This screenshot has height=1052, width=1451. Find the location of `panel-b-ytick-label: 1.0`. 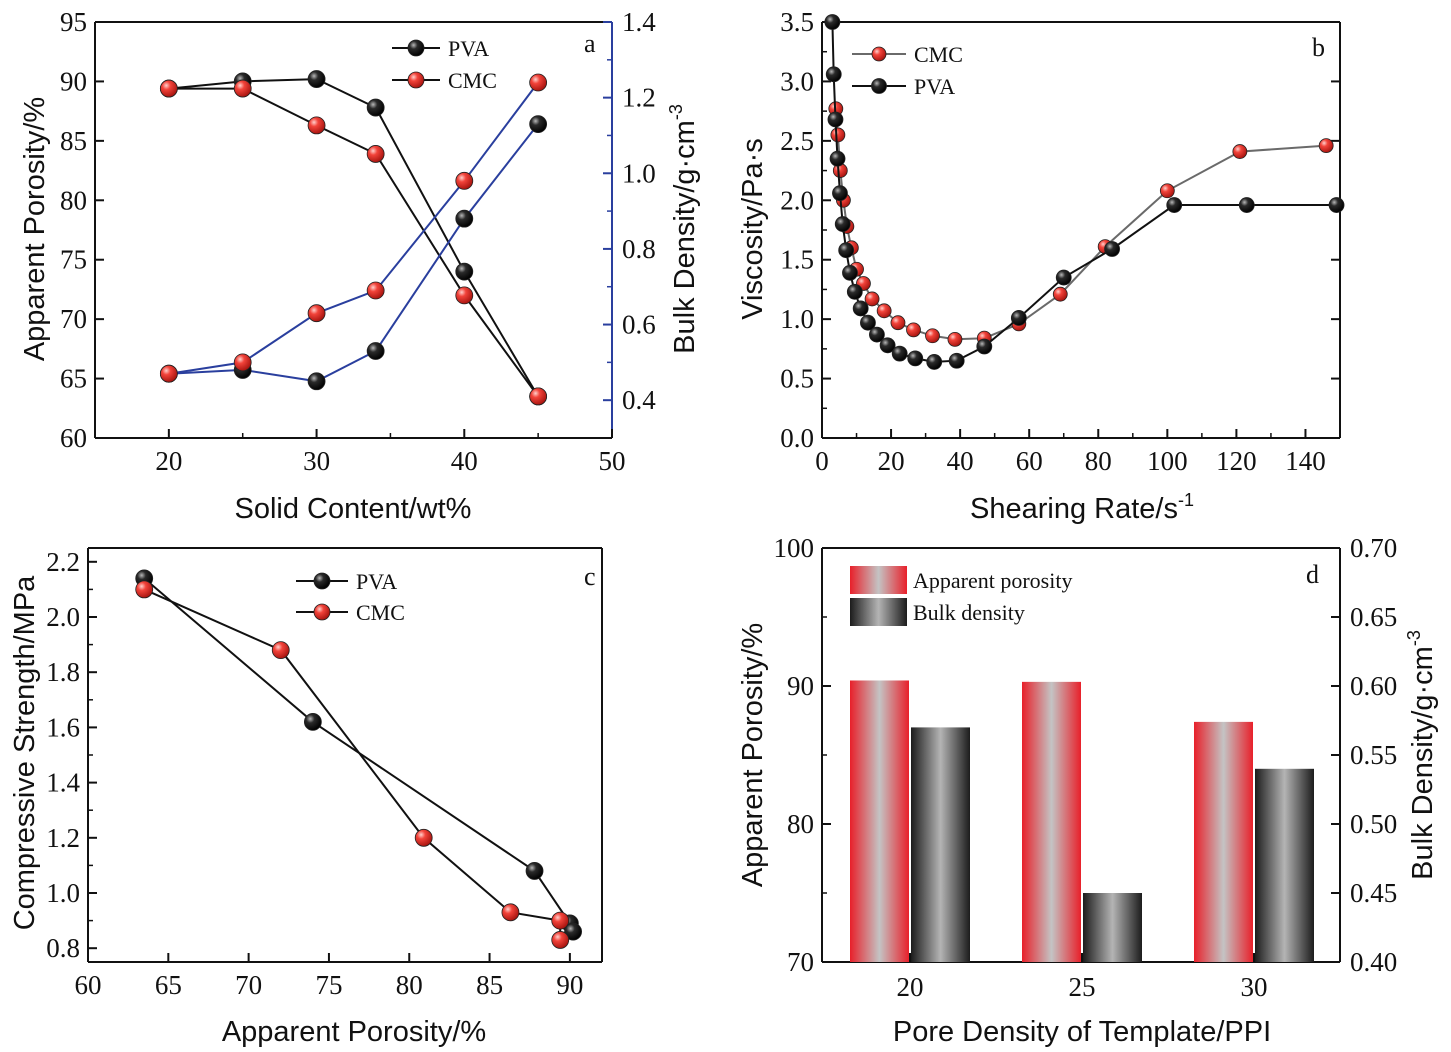

panel-b-ytick-label: 1.0 is located at coordinates (797, 319).